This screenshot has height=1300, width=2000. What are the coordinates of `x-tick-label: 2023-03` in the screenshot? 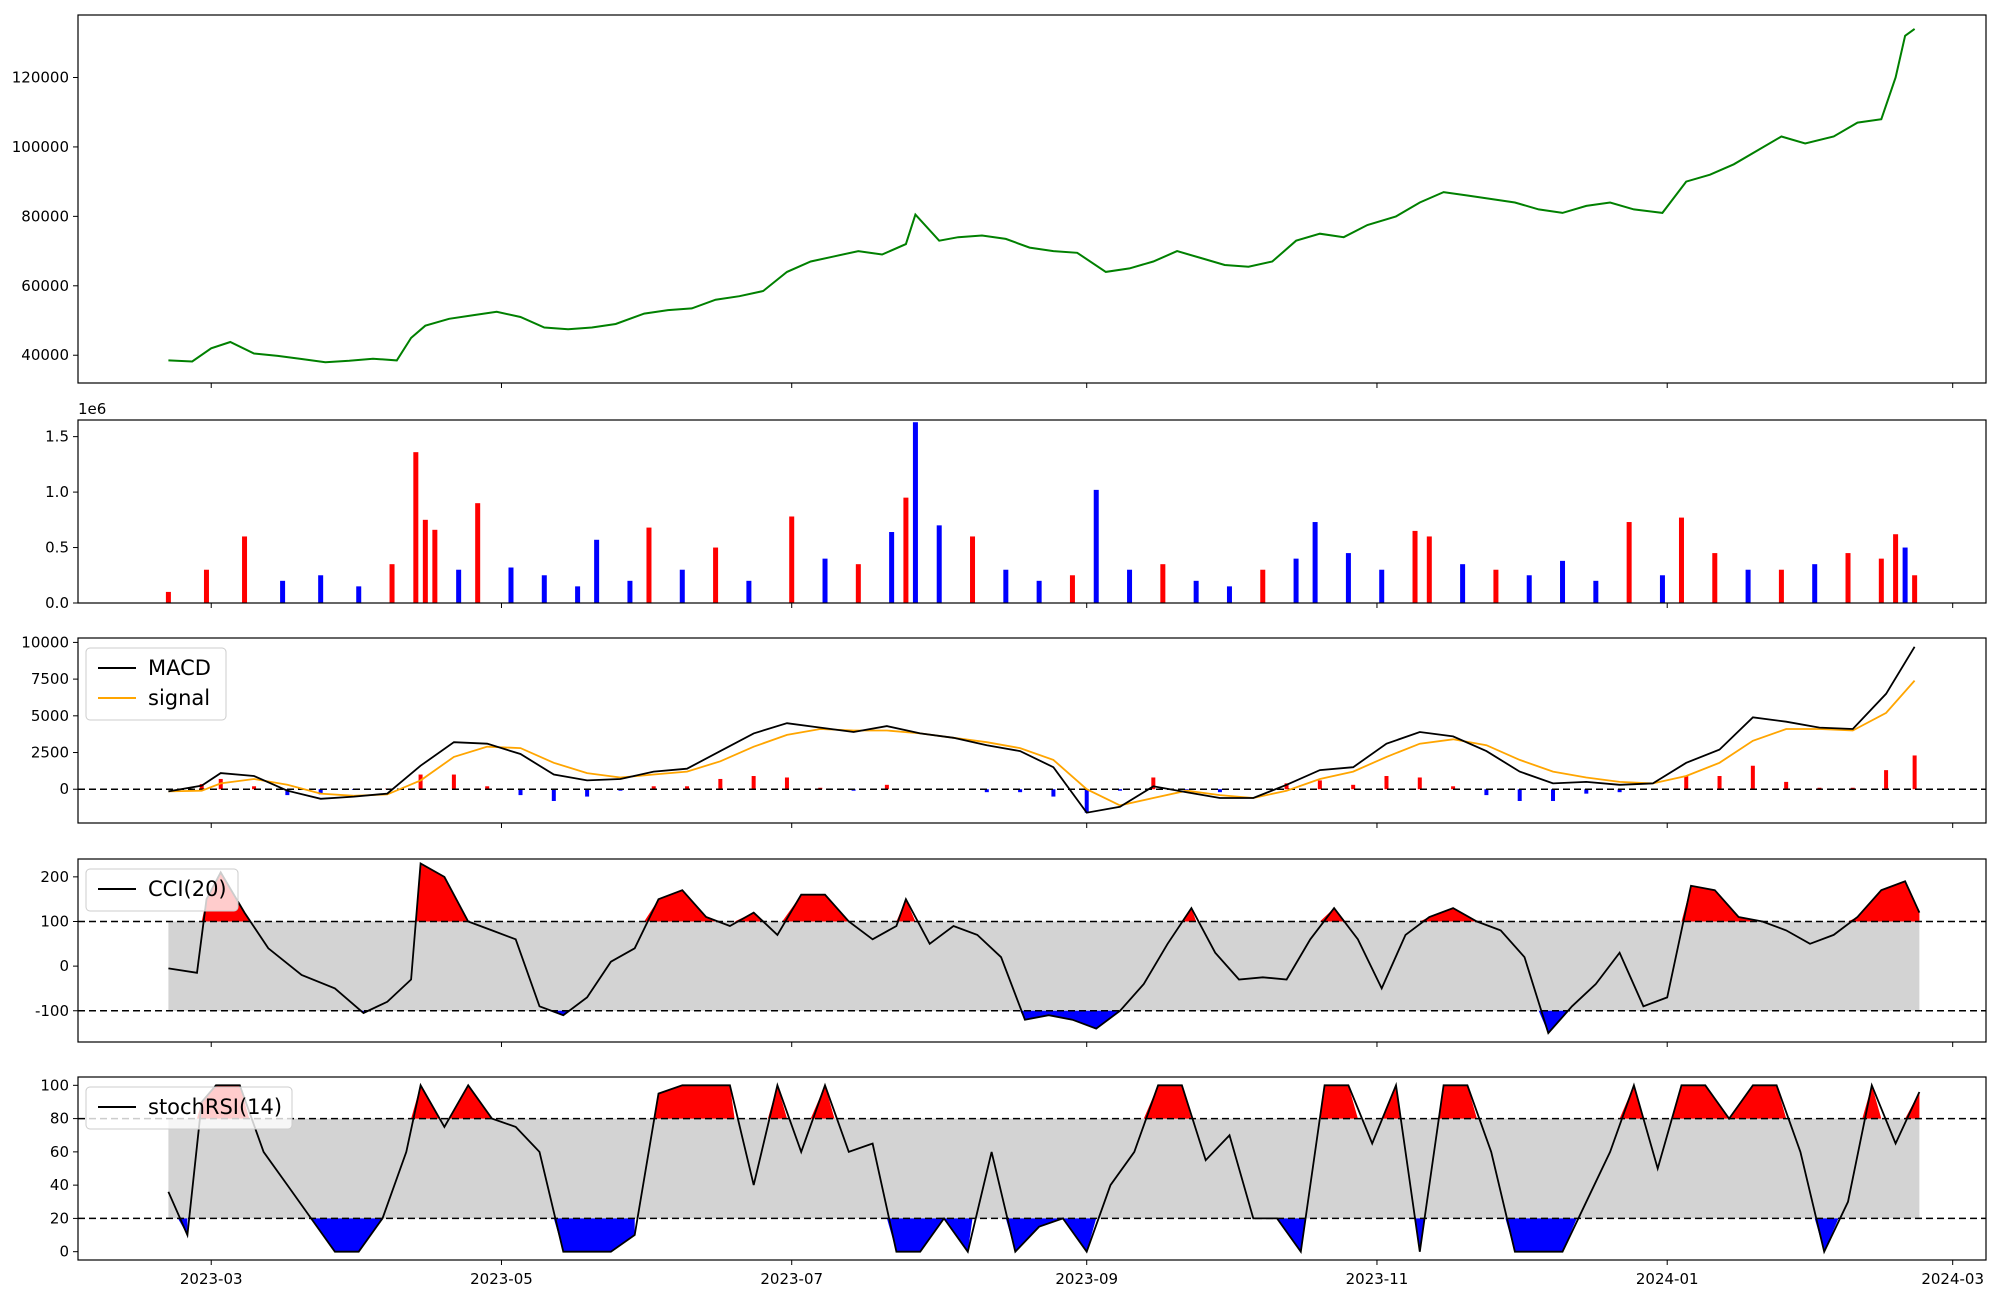 It's located at (211, 1279).